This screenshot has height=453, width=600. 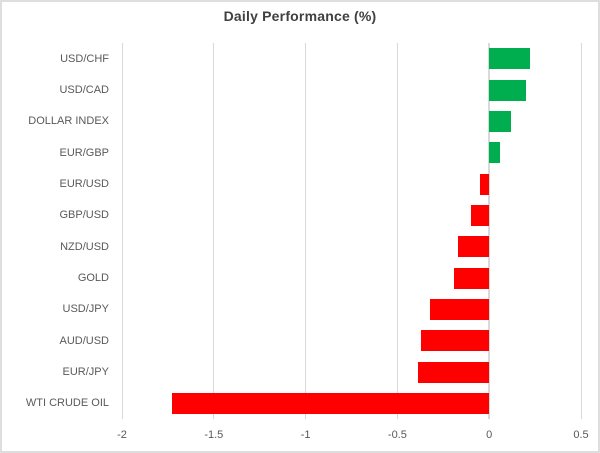 I want to click on x-tick-label-0.5: 0.5, so click(x=581, y=435).